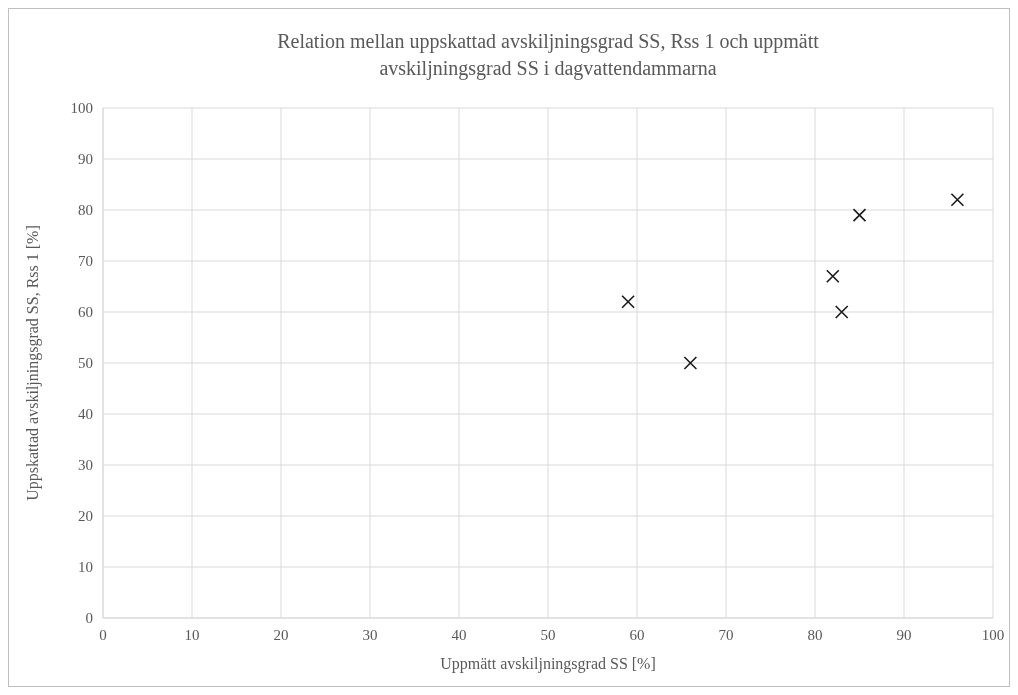  What do you see at coordinates (81, 108) in the screenshot?
I see `y-tick-label: 100` at bounding box center [81, 108].